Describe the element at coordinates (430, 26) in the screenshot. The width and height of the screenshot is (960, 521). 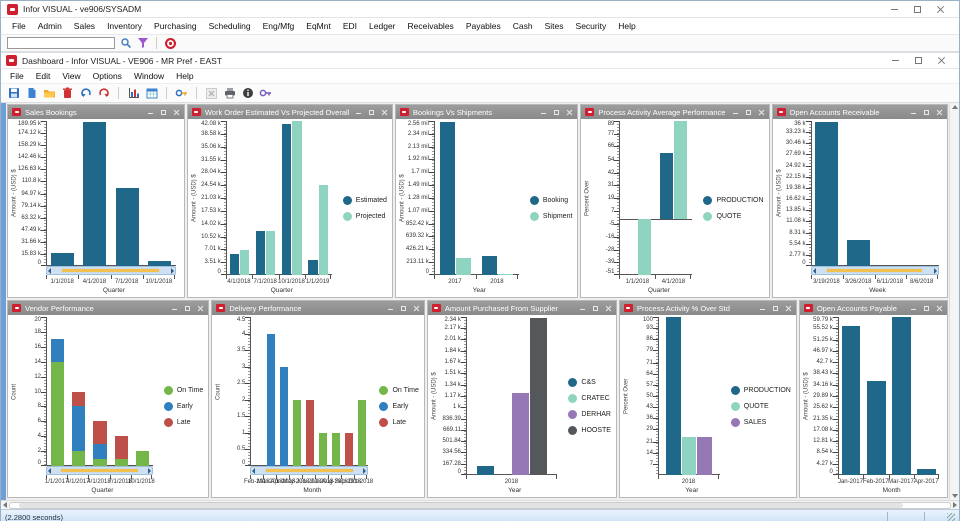
I see `menu-receivables: Receivables` at that location.